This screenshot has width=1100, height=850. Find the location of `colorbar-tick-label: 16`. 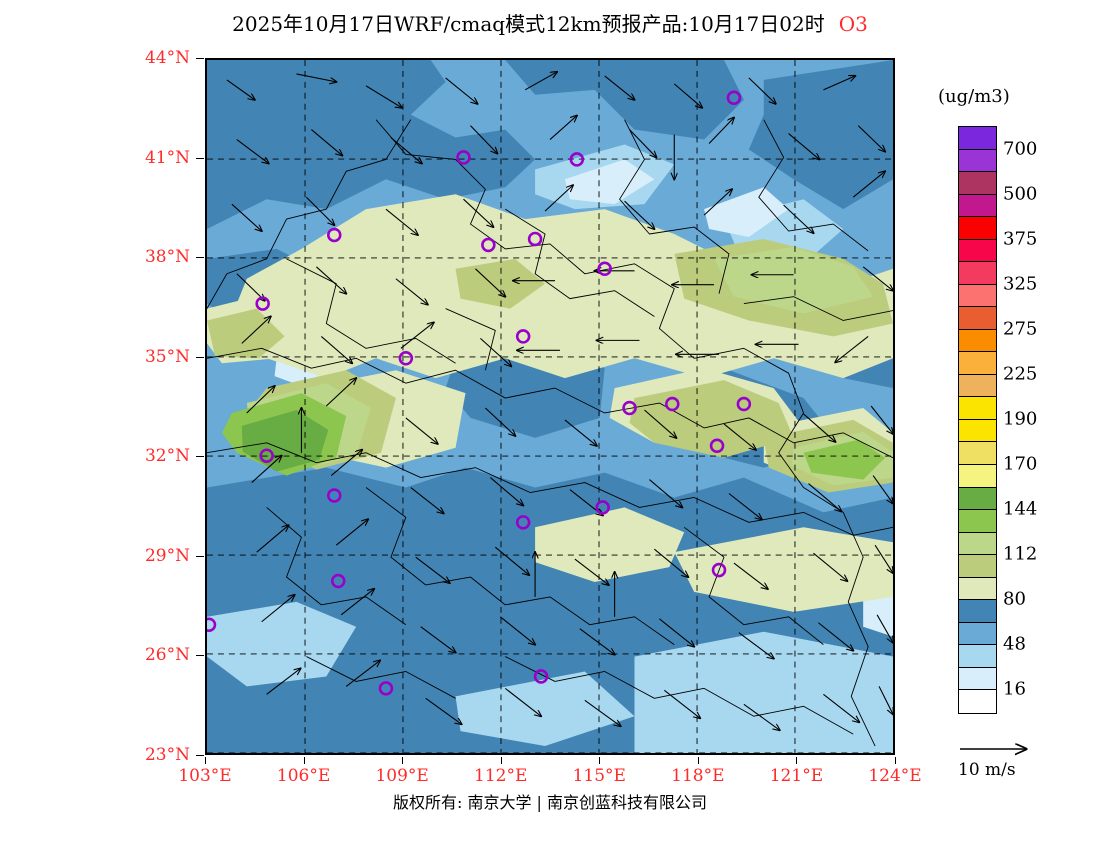

colorbar-tick-label: 16 is located at coordinates (1014, 689).